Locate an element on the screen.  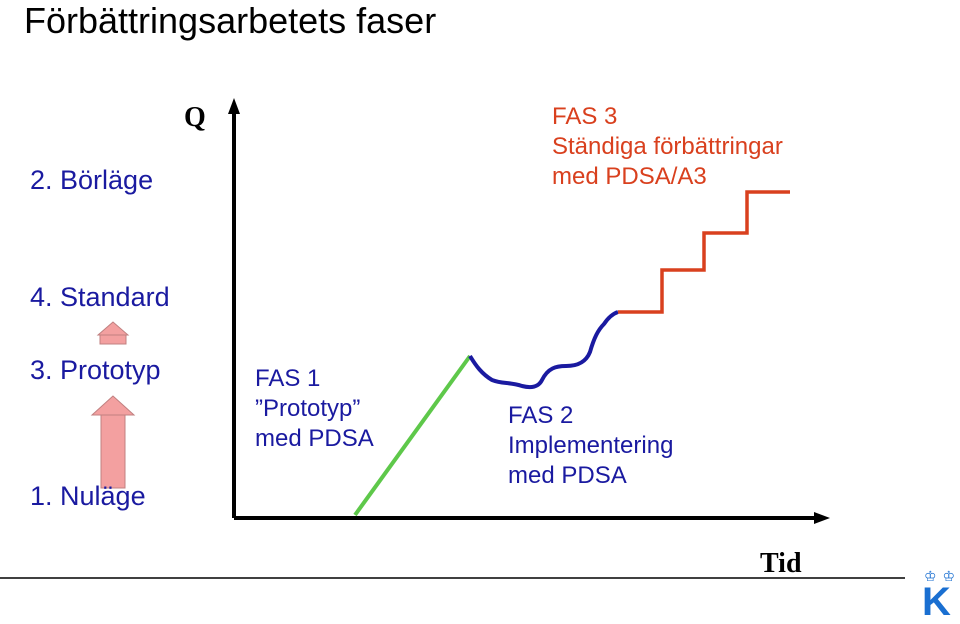
phase2-subtitle: Implementering is located at coordinates (591, 445).